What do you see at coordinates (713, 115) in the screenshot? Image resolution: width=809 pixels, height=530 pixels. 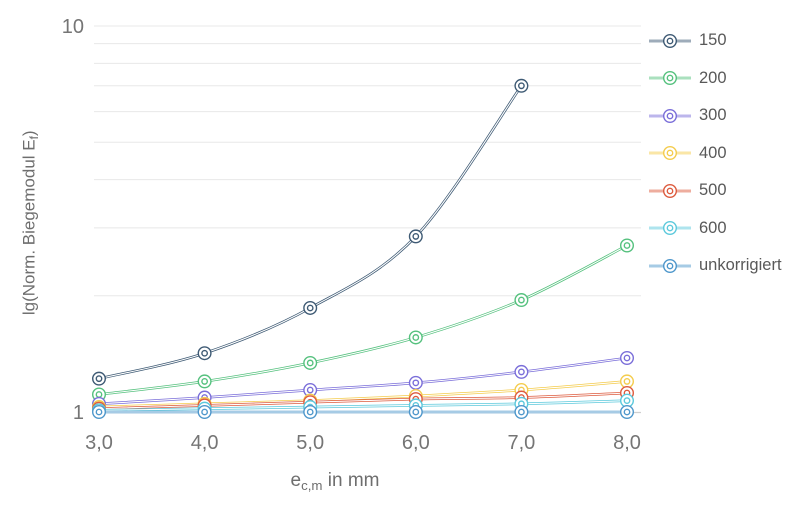 I see `legend-label-300: 300` at bounding box center [713, 115].